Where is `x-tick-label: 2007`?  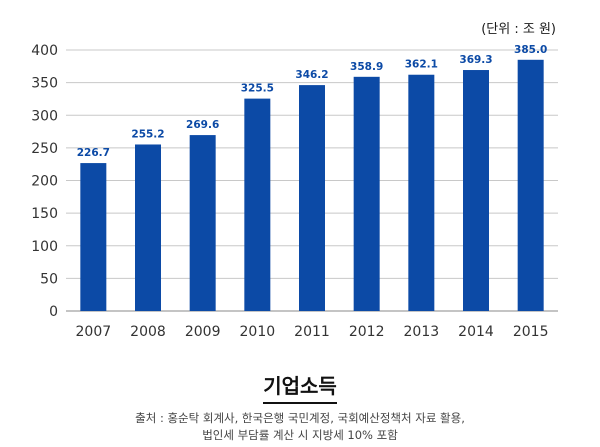
x-tick-label: 2007 is located at coordinates (94, 332).